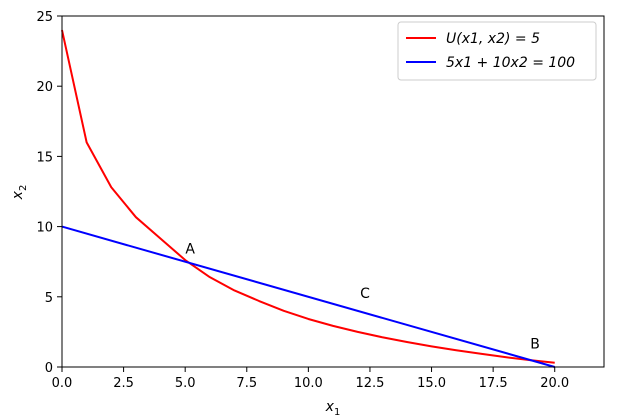 This screenshot has height=418, width=617. What do you see at coordinates (431, 383) in the screenshot?
I see `x-tick-label: 15.0` at bounding box center [431, 383].